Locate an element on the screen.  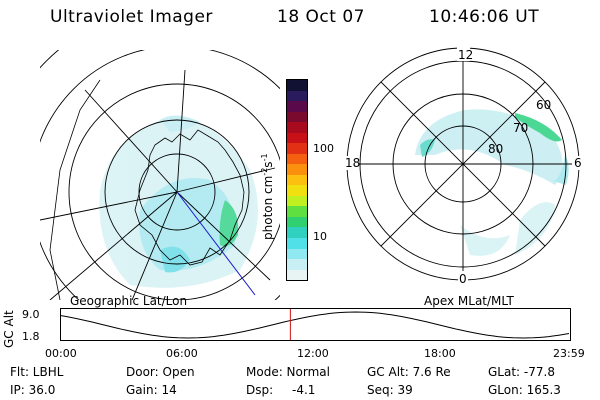
date-label: 18 Oct 07 is located at coordinates (321, 17).